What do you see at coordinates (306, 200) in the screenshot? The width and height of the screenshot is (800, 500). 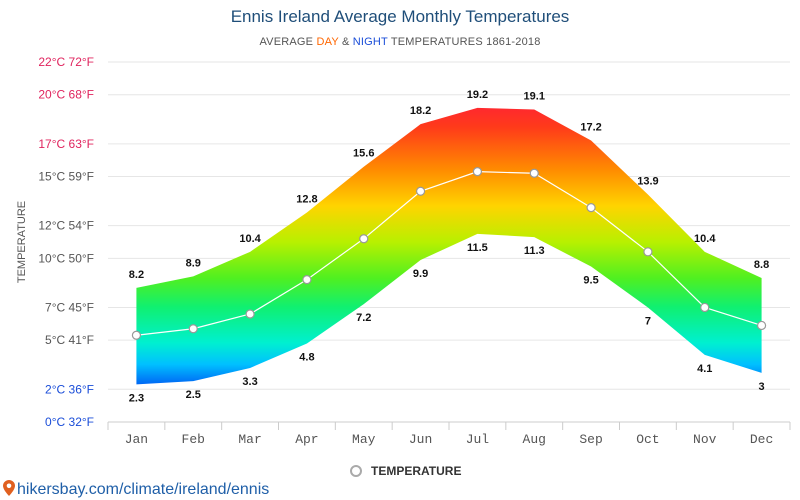 I see `day-value-label: 12.8` at bounding box center [306, 200].